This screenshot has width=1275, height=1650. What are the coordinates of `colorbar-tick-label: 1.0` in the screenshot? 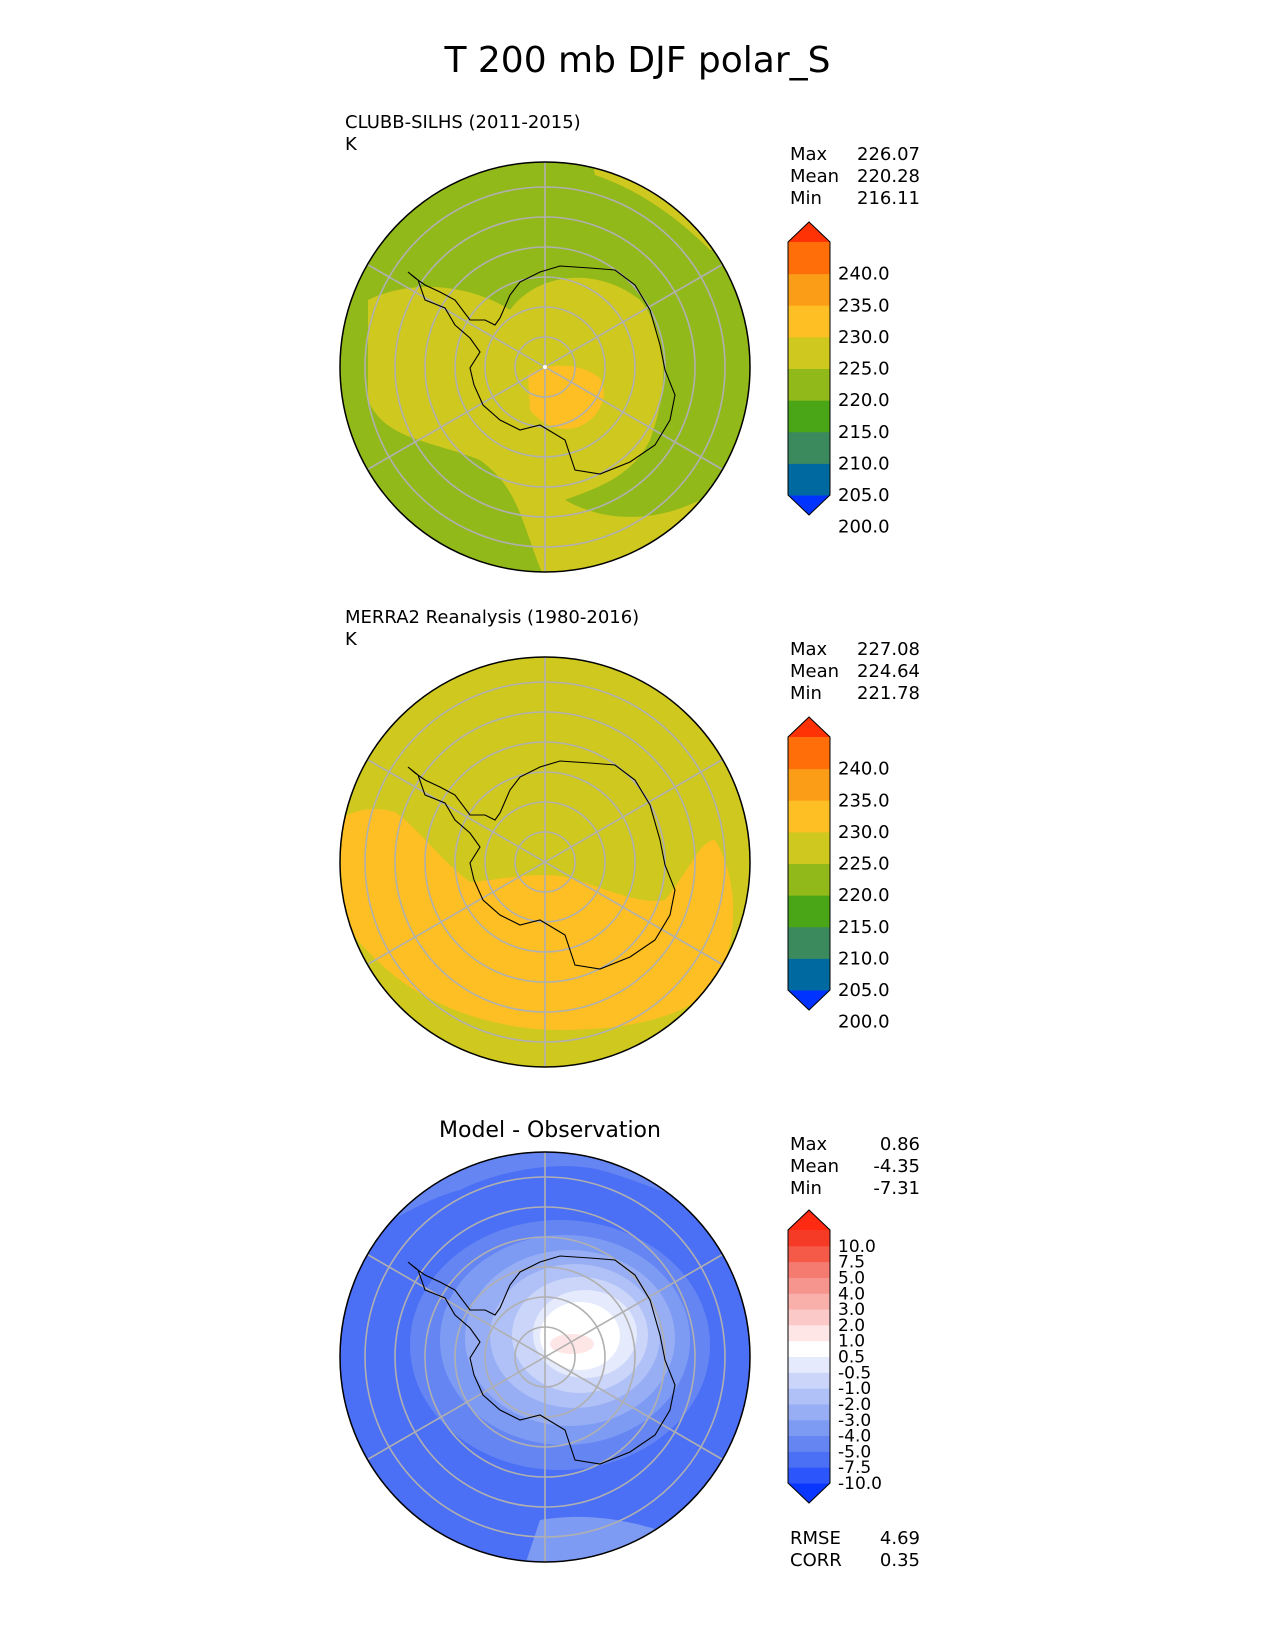 It's located at (851, 1342).